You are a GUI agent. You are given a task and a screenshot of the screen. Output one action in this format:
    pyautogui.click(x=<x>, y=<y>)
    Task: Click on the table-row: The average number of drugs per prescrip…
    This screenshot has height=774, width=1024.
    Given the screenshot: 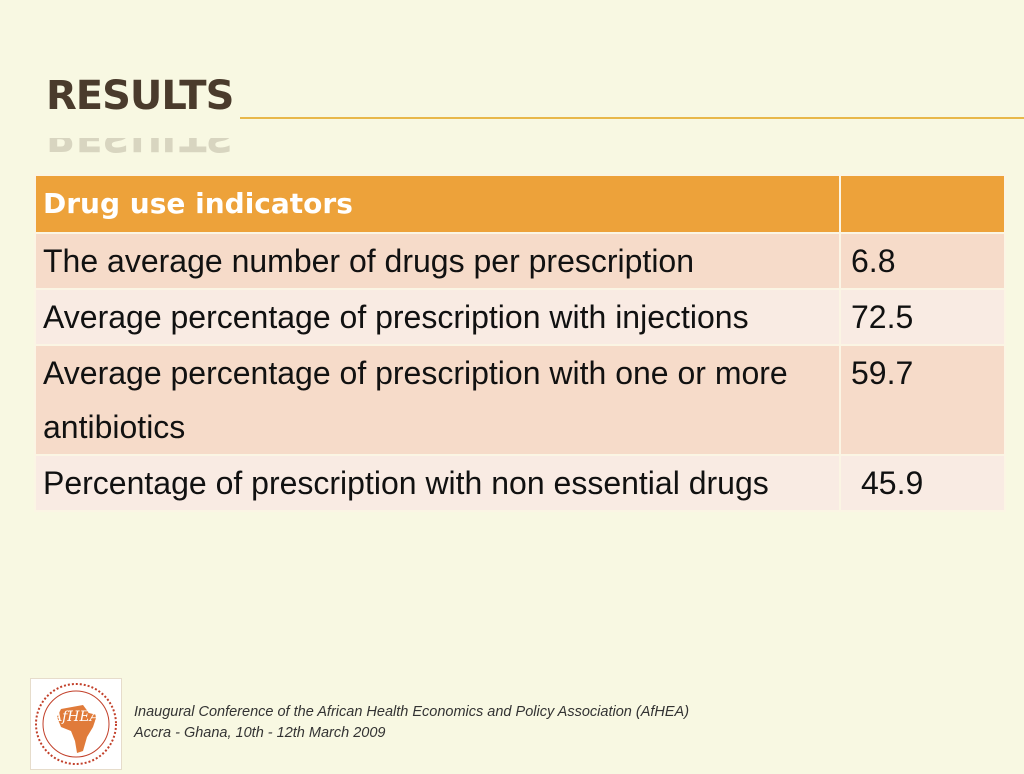 What is the action you would take?
    pyautogui.click(x=520, y=261)
    